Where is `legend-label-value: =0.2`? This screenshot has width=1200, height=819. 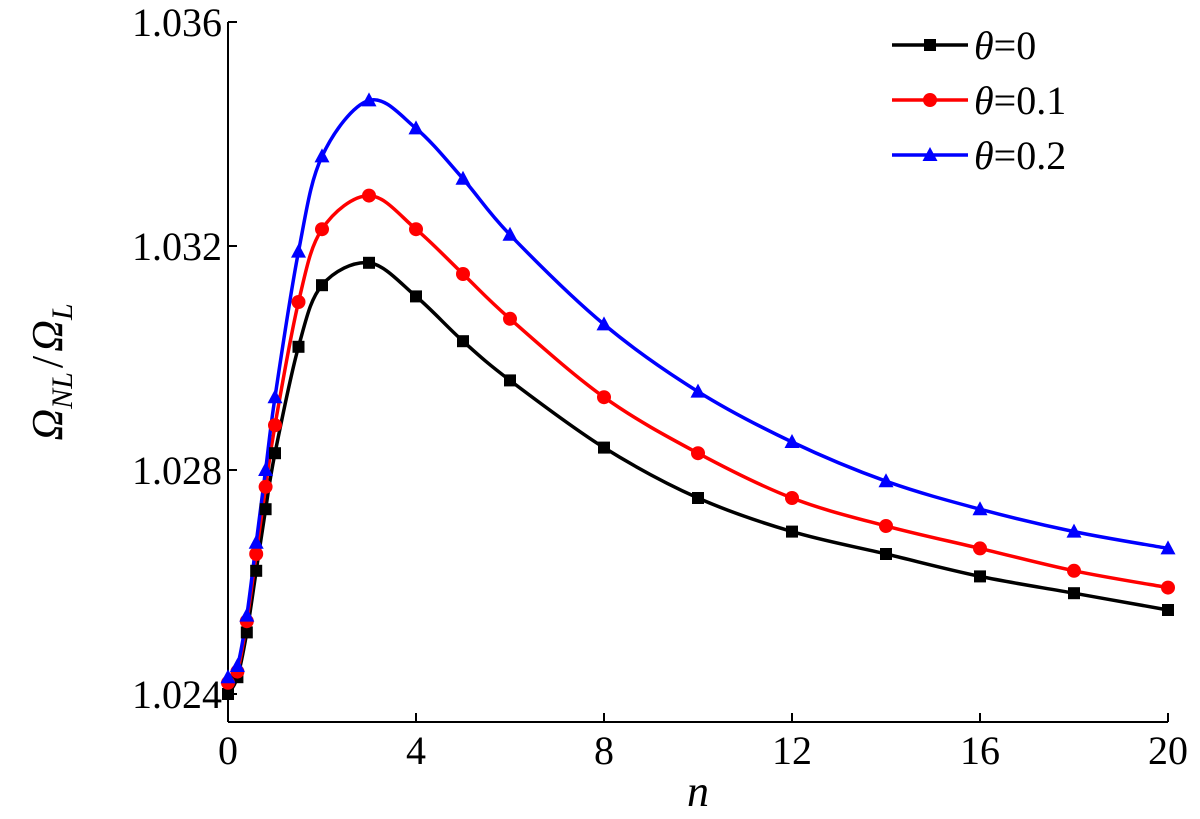 legend-label-value: =0.2 is located at coordinates (1030, 155).